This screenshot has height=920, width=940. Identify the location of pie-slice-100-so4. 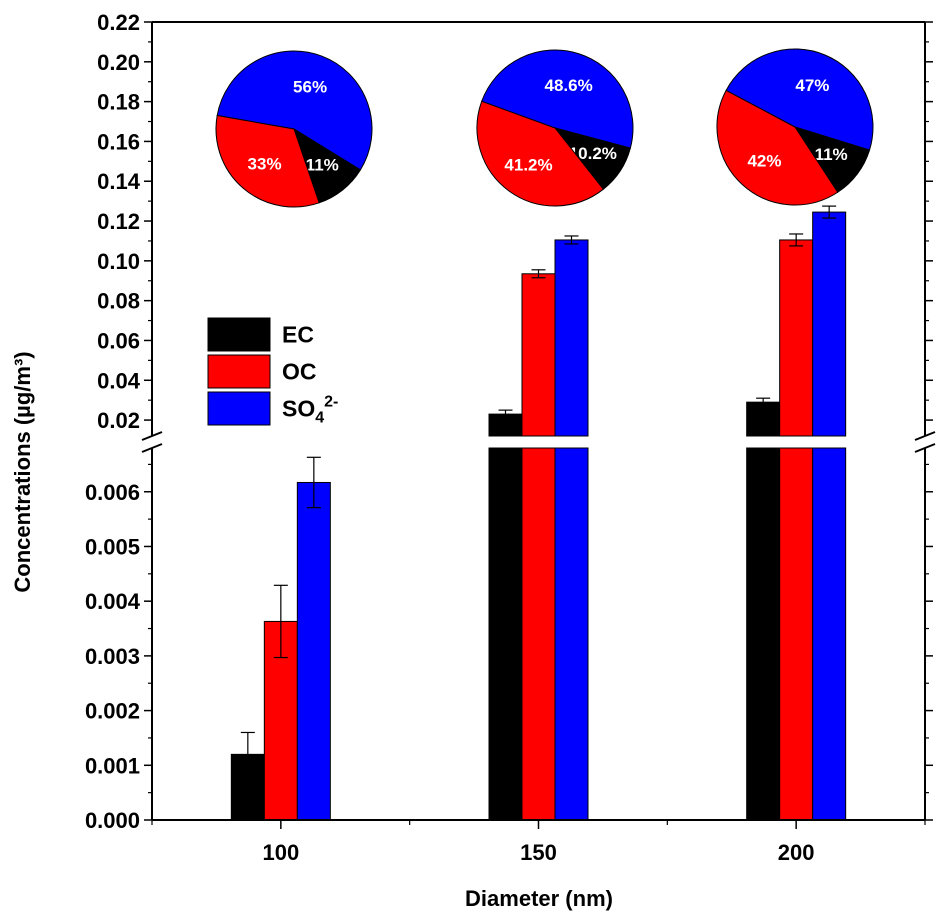
(294, 110).